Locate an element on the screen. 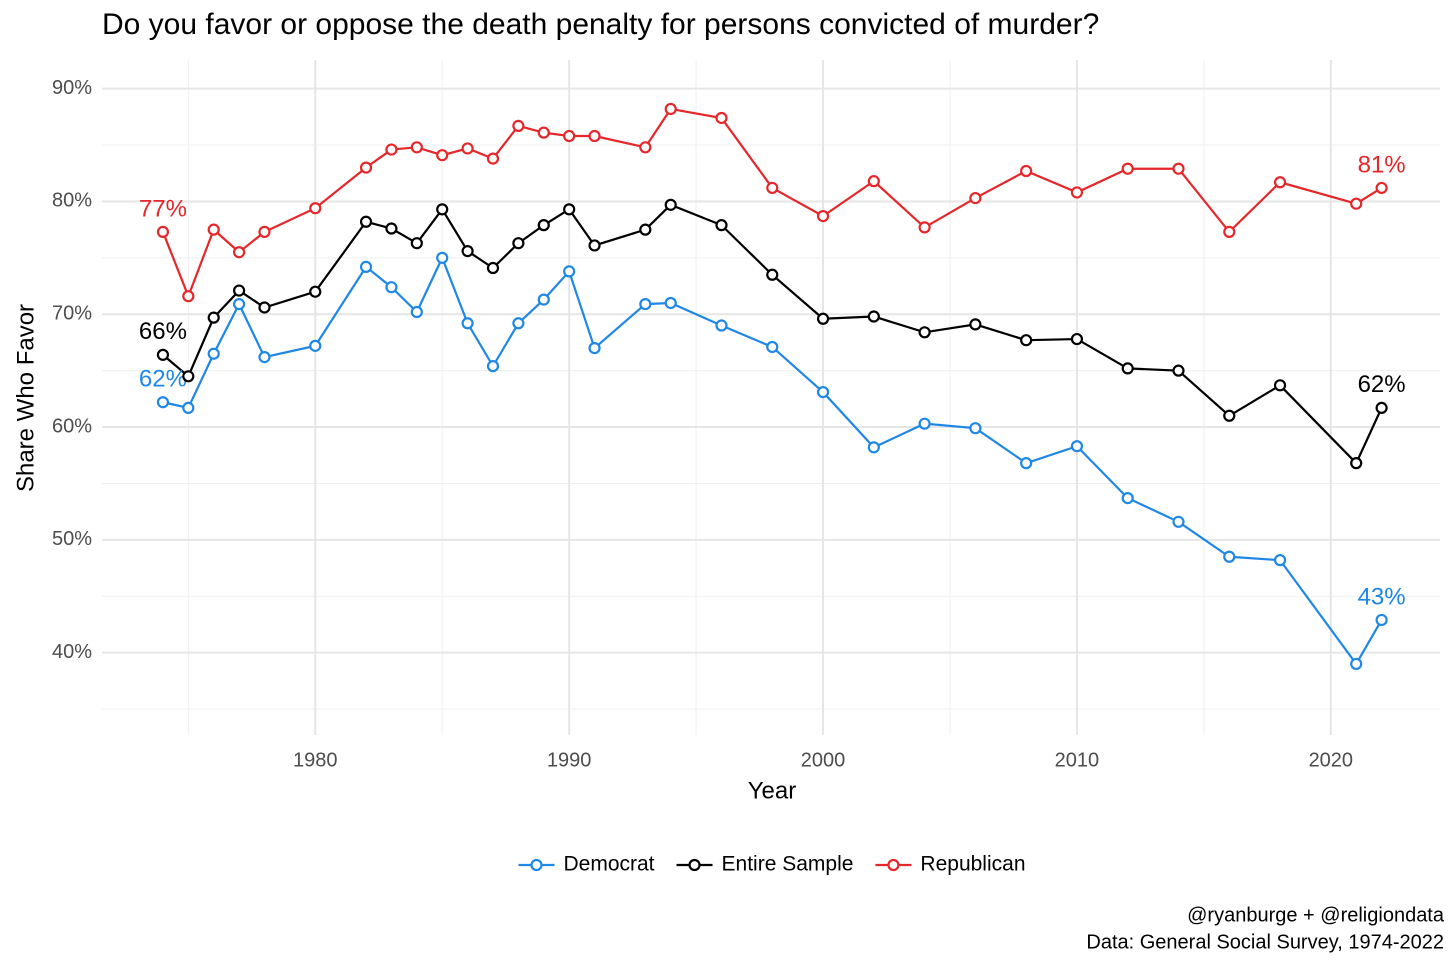  data-label: 43% is located at coordinates (1382, 596).